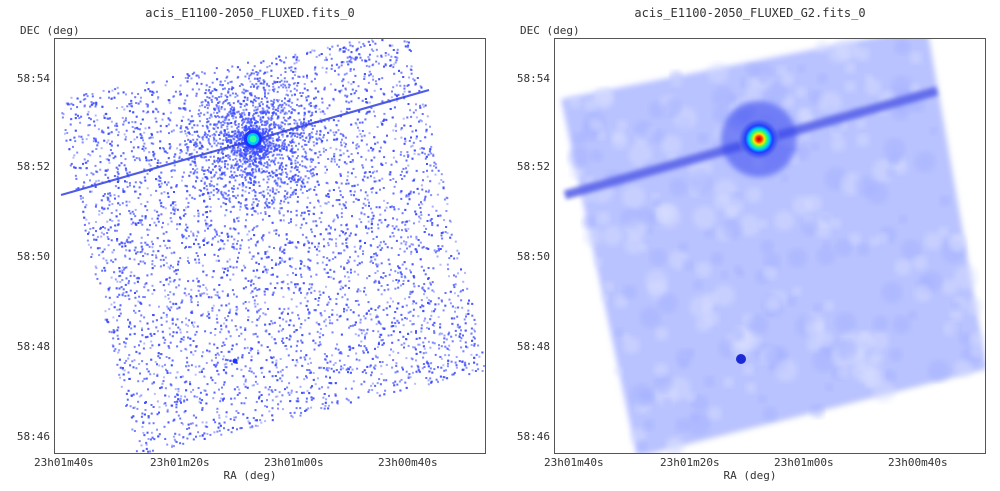 The height and width of the screenshot is (491, 1000). What do you see at coordinates (750, 13) in the screenshot?
I see `panel-title: acis_E1100-2050_FLUXED_G2.fits_0` at bounding box center [750, 13].